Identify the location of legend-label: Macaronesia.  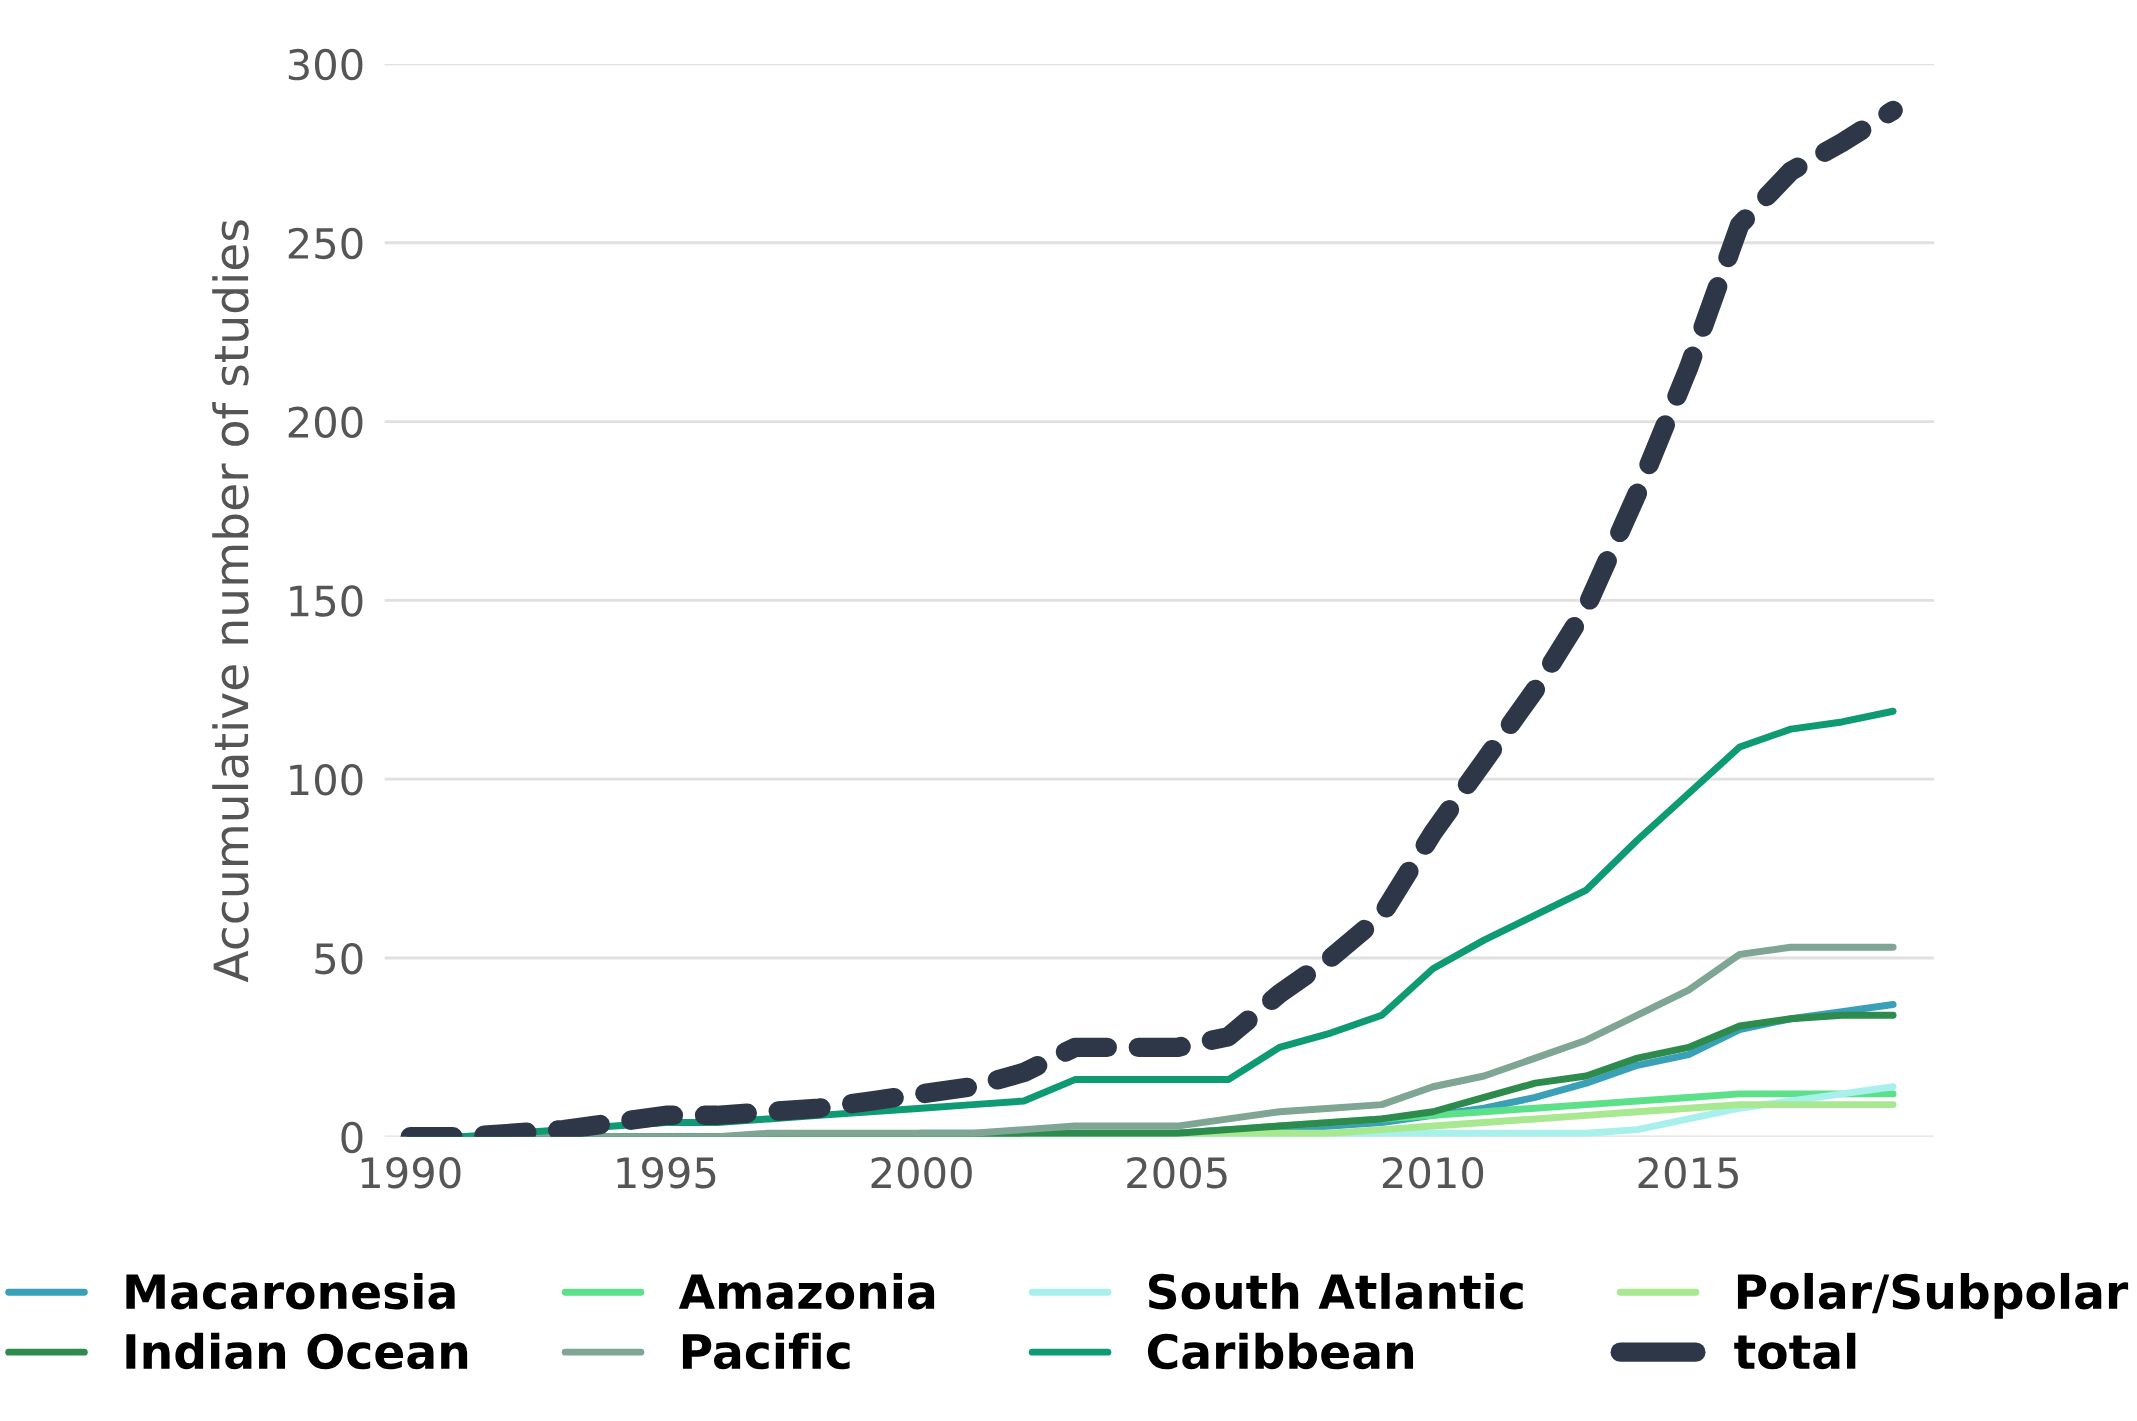
(290, 1291).